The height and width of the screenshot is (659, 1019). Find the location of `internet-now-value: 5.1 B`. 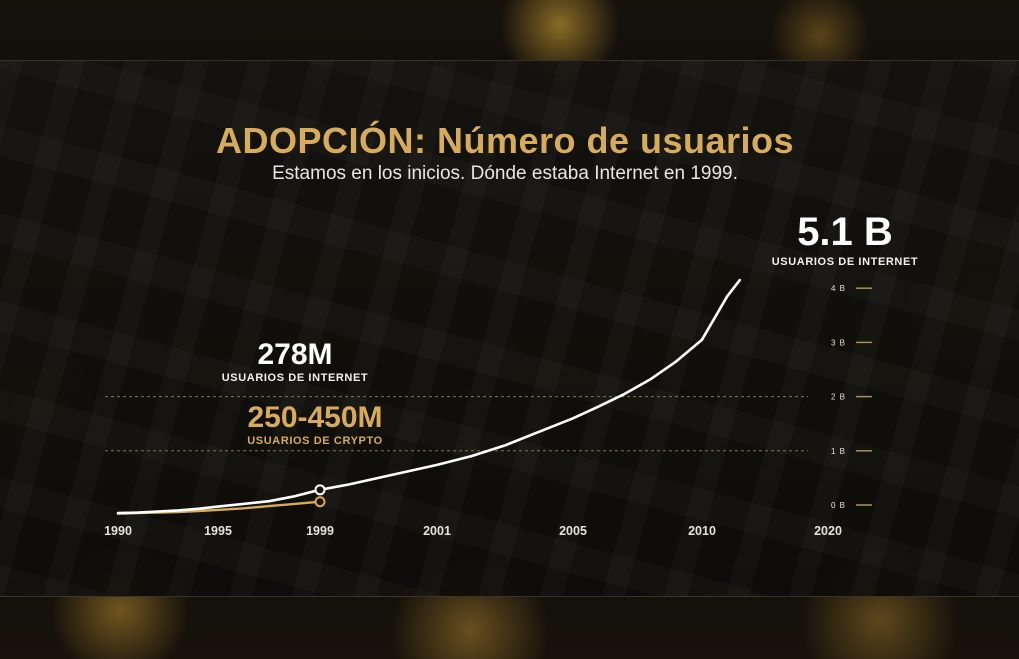

internet-now-value: 5.1 B is located at coordinates (845, 232).